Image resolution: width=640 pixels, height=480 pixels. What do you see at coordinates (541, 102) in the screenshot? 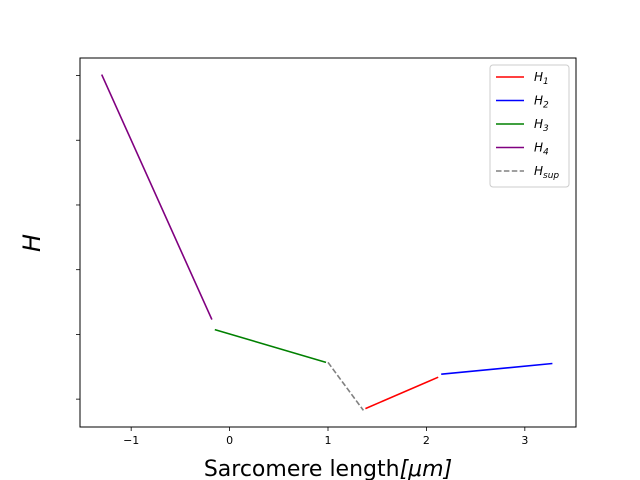
I see `legend-label-h2: H2` at bounding box center [541, 102].